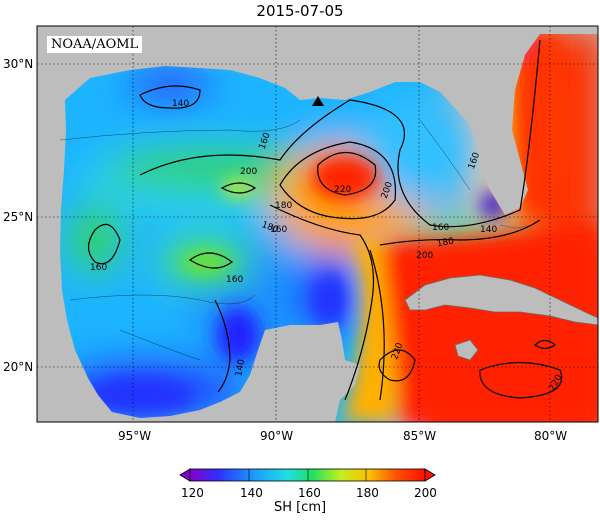 The width and height of the screenshot is (600, 523). Describe the element at coordinates (308, 484) in the screenshot. I see `colorbar: 120 140 160 180 200` at that location.